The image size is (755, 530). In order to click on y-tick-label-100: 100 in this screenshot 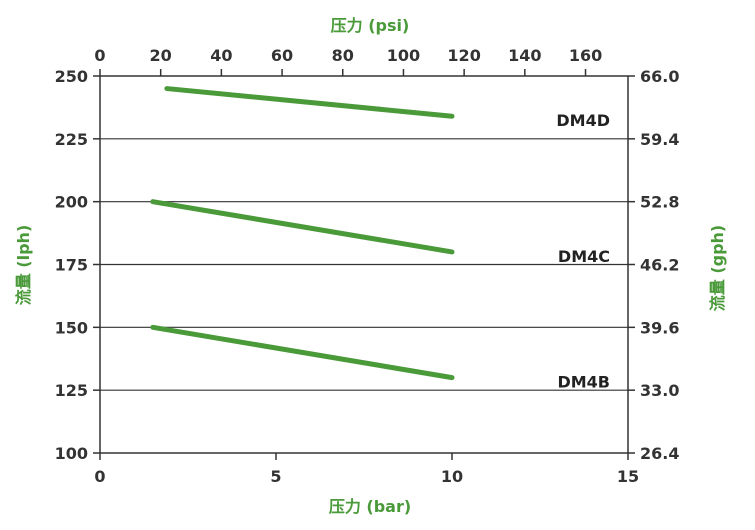, I will do `click(71, 453)`.